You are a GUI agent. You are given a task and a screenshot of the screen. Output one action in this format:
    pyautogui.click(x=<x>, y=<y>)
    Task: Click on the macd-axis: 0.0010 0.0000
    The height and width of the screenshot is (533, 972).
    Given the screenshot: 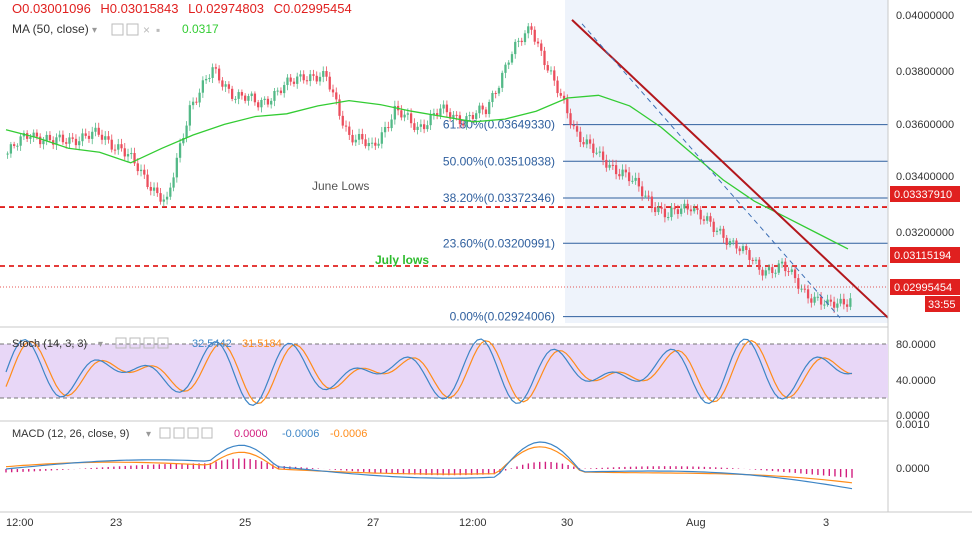 What is the action you would take?
    pyautogui.click(x=913, y=447)
    